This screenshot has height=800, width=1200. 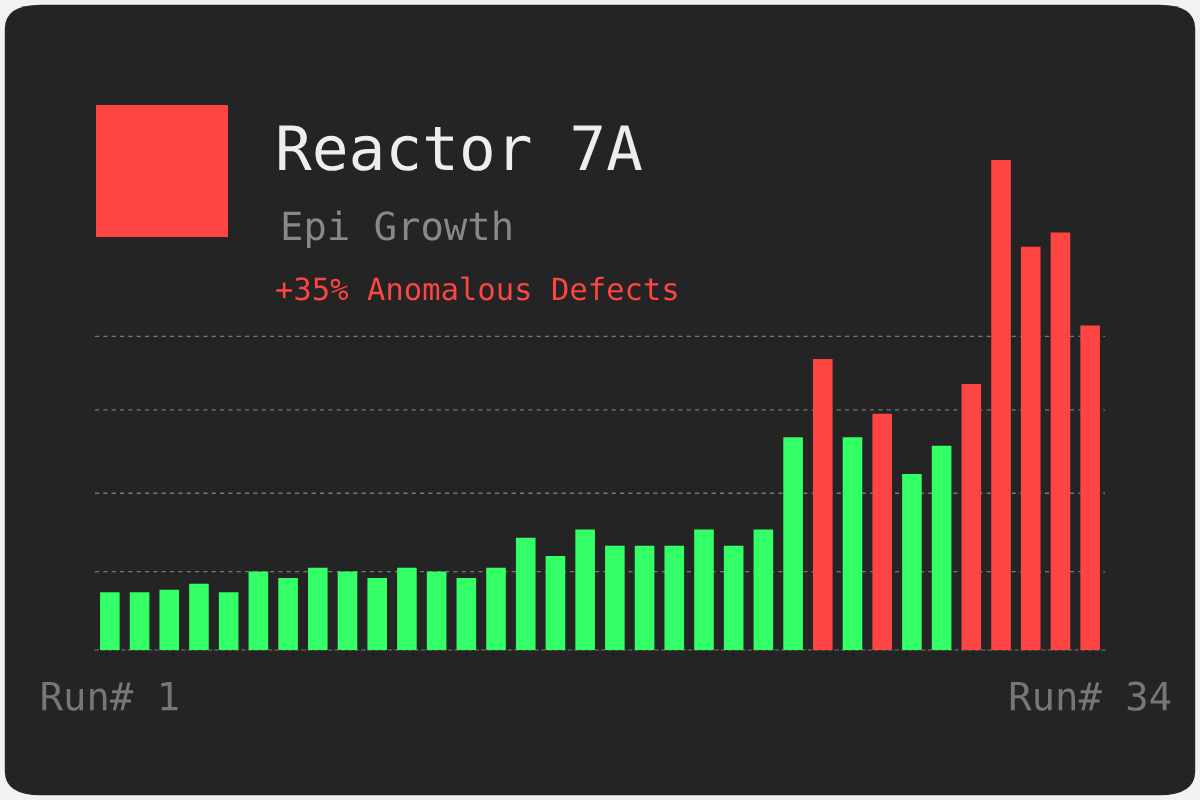 I want to click on text: Epi Growth, so click(x=397, y=229).